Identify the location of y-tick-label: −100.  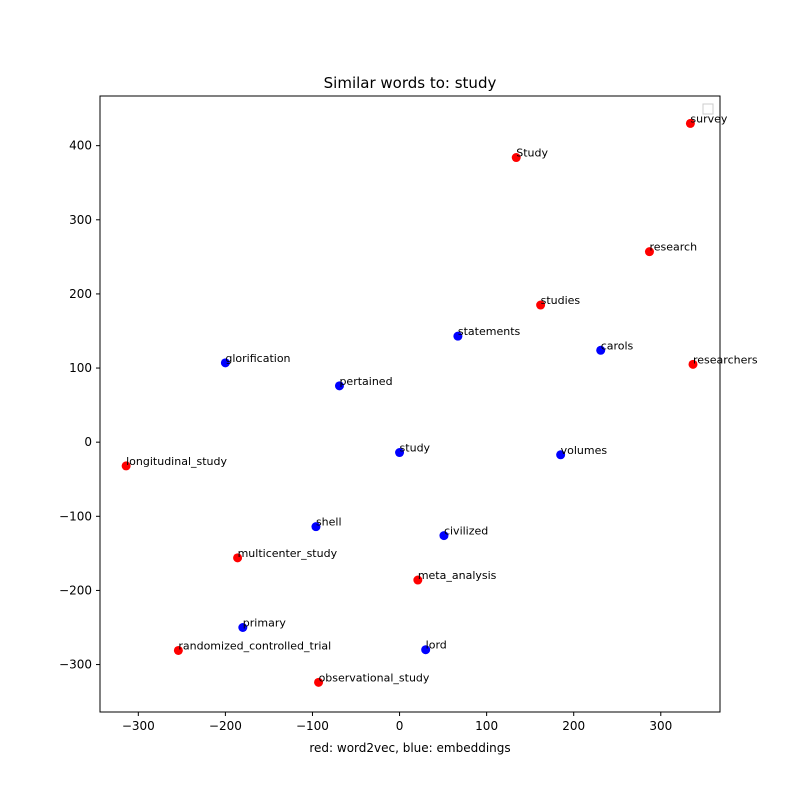
(75, 516).